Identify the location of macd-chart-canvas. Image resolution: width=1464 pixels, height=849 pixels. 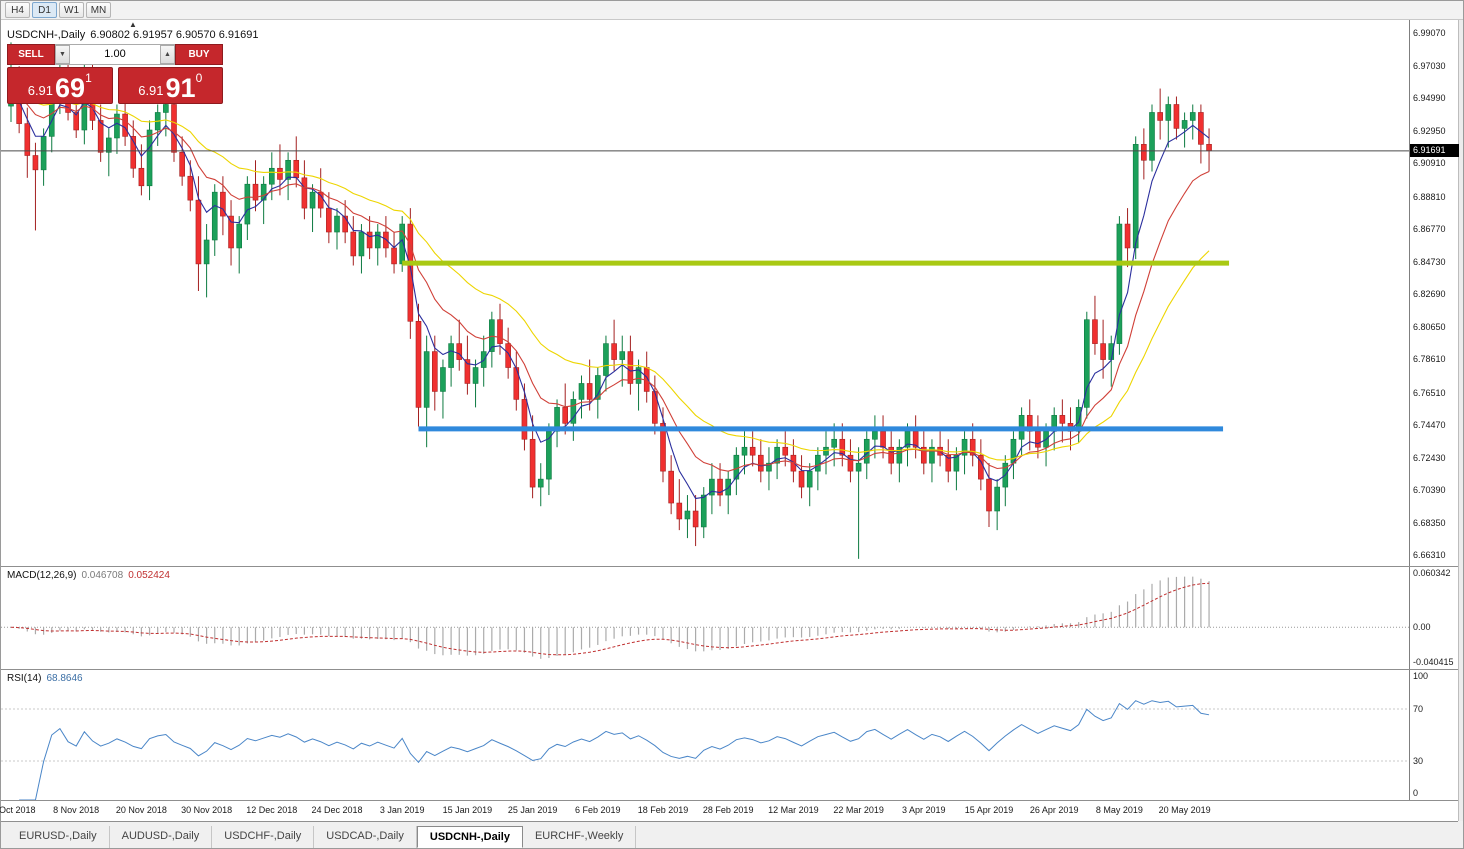
(705, 618).